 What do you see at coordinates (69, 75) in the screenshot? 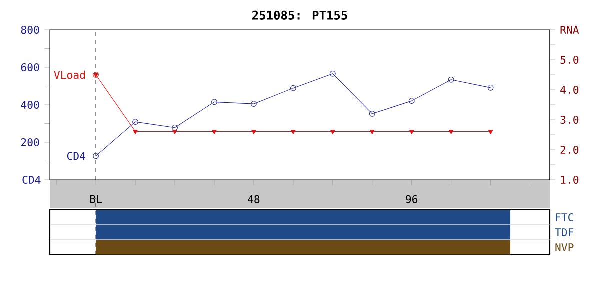
I see `series-label: VLoad` at bounding box center [69, 75].